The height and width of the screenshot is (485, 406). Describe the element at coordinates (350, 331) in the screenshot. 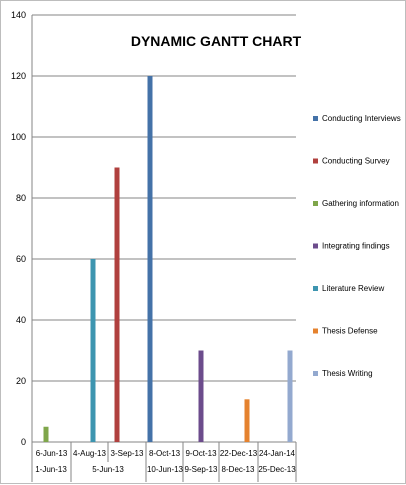

I see `legend-label: Thesis Defense` at that location.